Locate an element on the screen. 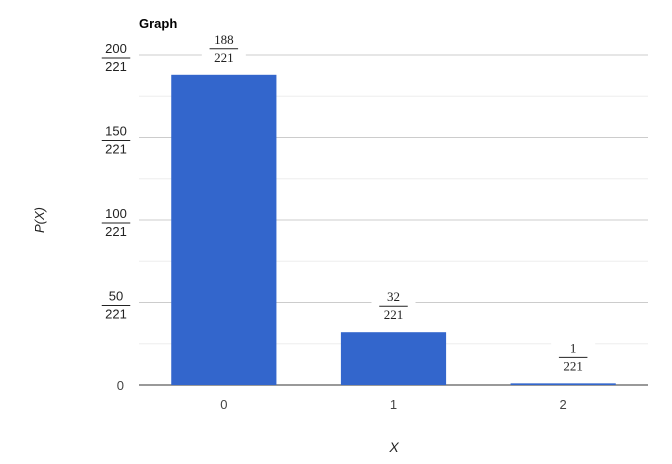  x-axis-ticks: 0 1 2 is located at coordinates (393, 404).